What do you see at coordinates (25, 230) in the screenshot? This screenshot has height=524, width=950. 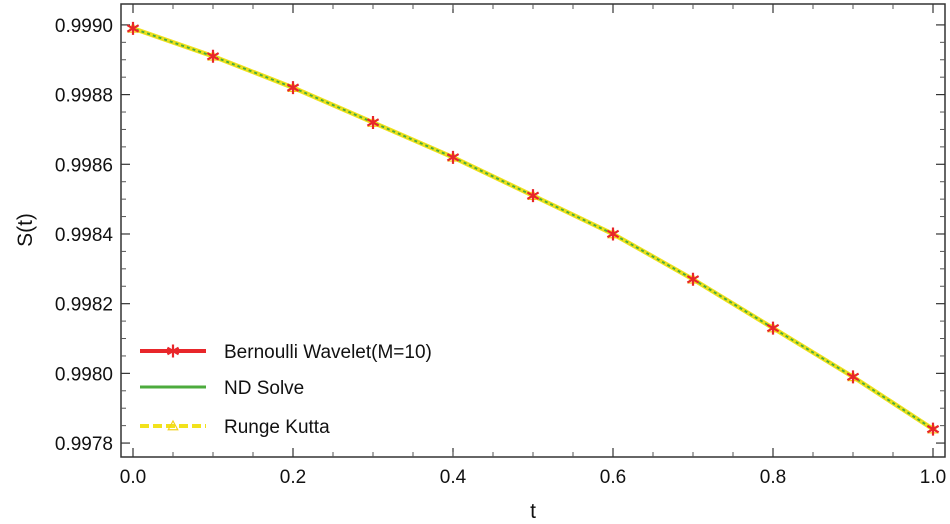 I see `y-axis-label: S(t)` at bounding box center [25, 230].